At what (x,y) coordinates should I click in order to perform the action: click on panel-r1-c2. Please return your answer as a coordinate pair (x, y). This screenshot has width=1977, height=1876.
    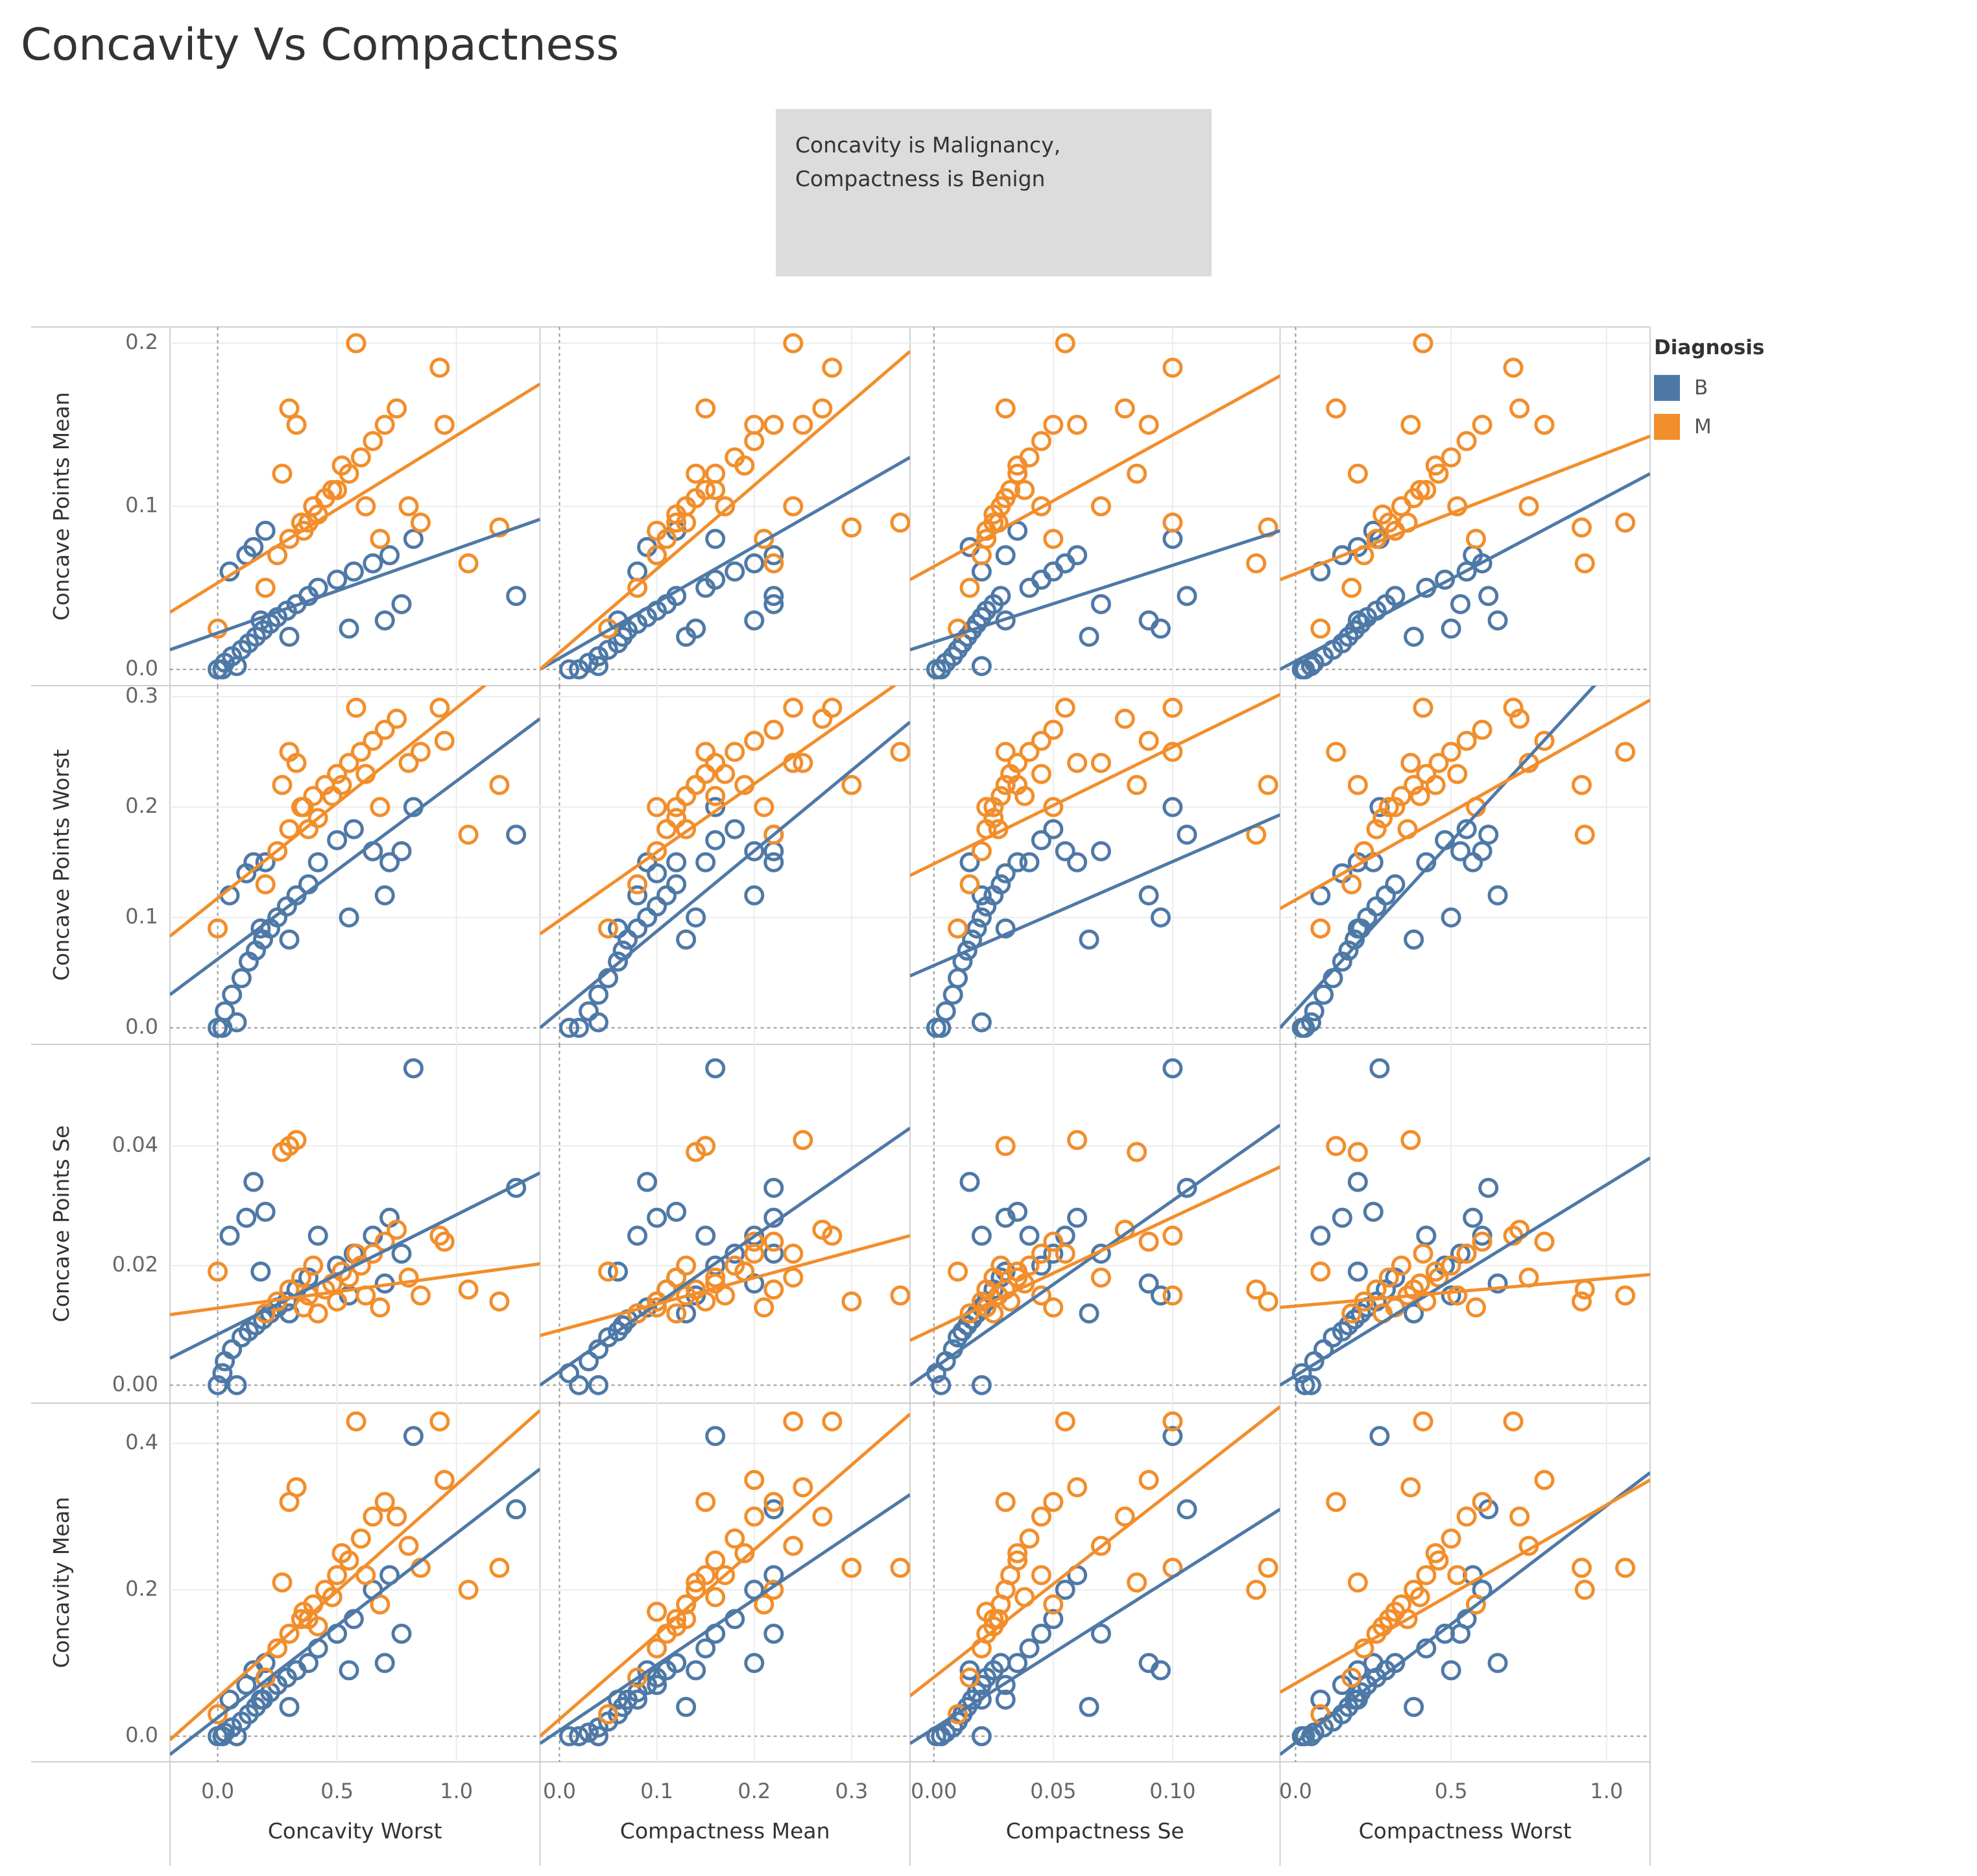
    Looking at the image, I should click on (1095, 865).